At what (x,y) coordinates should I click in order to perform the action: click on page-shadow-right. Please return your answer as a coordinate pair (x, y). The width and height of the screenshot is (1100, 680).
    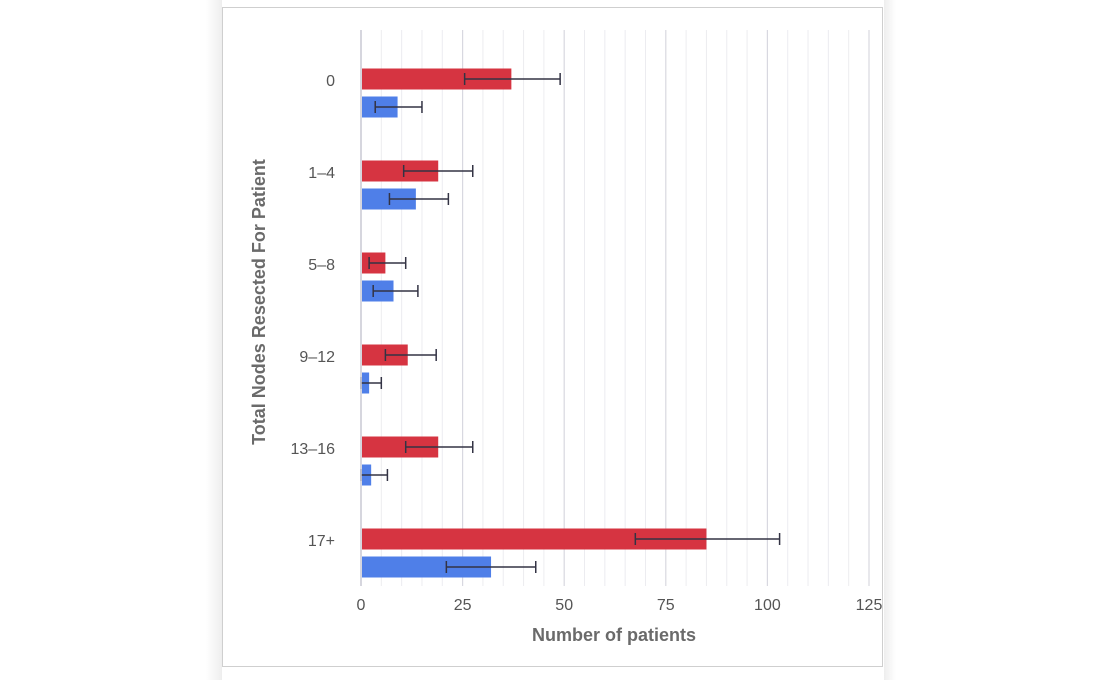
    Looking at the image, I should click on (890, 340).